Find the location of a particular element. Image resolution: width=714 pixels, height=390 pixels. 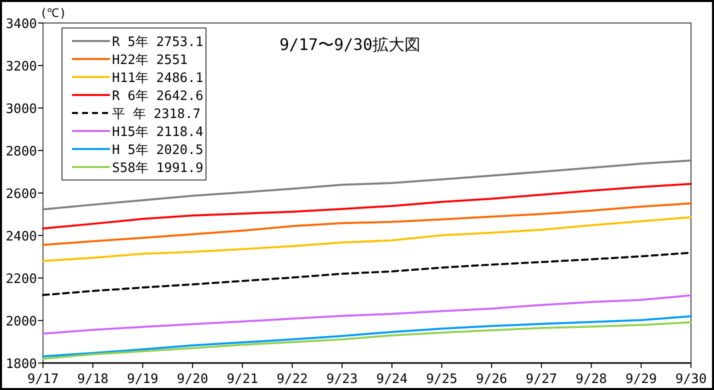

legend-label: H11年 2486.1 is located at coordinates (158, 78).